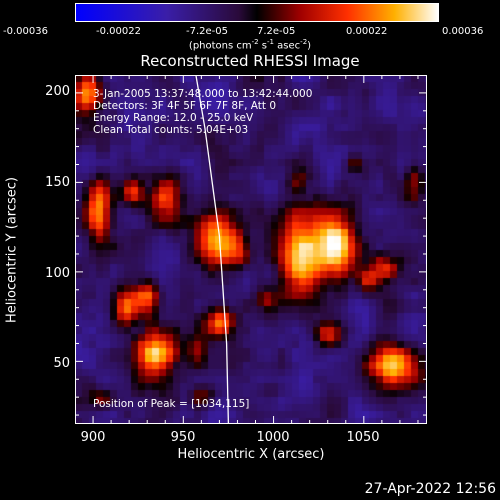 The height and width of the screenshot is (500, 500). I want to click on colorbar-units: (photons cm-2 s-1 asec-2), so click(250, 45).